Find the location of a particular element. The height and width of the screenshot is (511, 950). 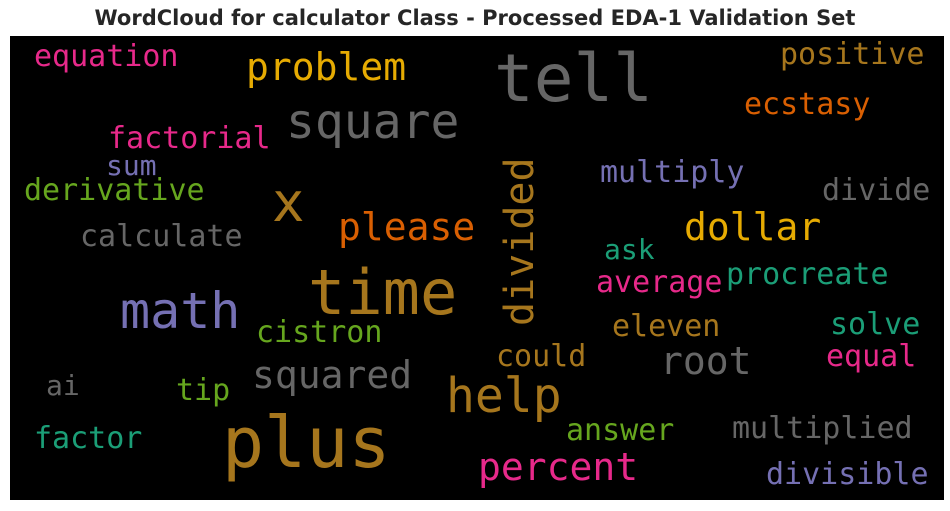

word-ai: ai is located at coordinates (63, 385).